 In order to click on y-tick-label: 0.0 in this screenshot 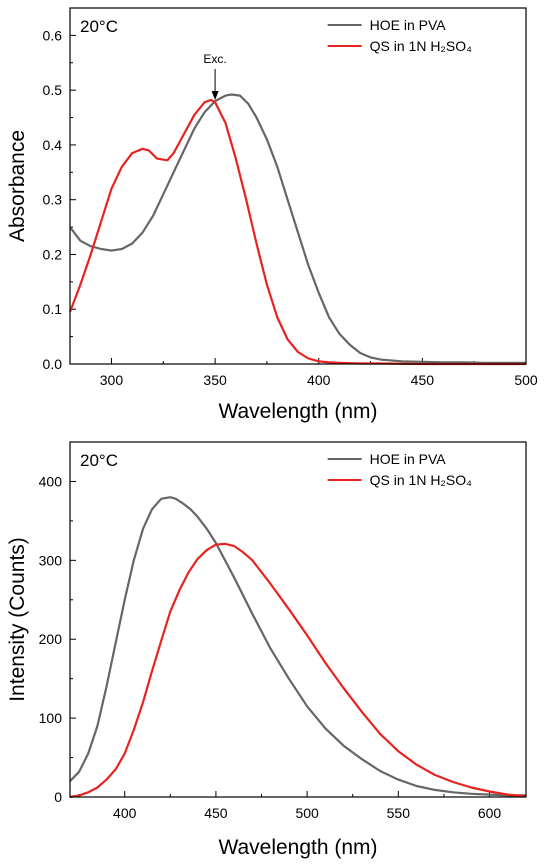, I will do `click(53, 364)`.